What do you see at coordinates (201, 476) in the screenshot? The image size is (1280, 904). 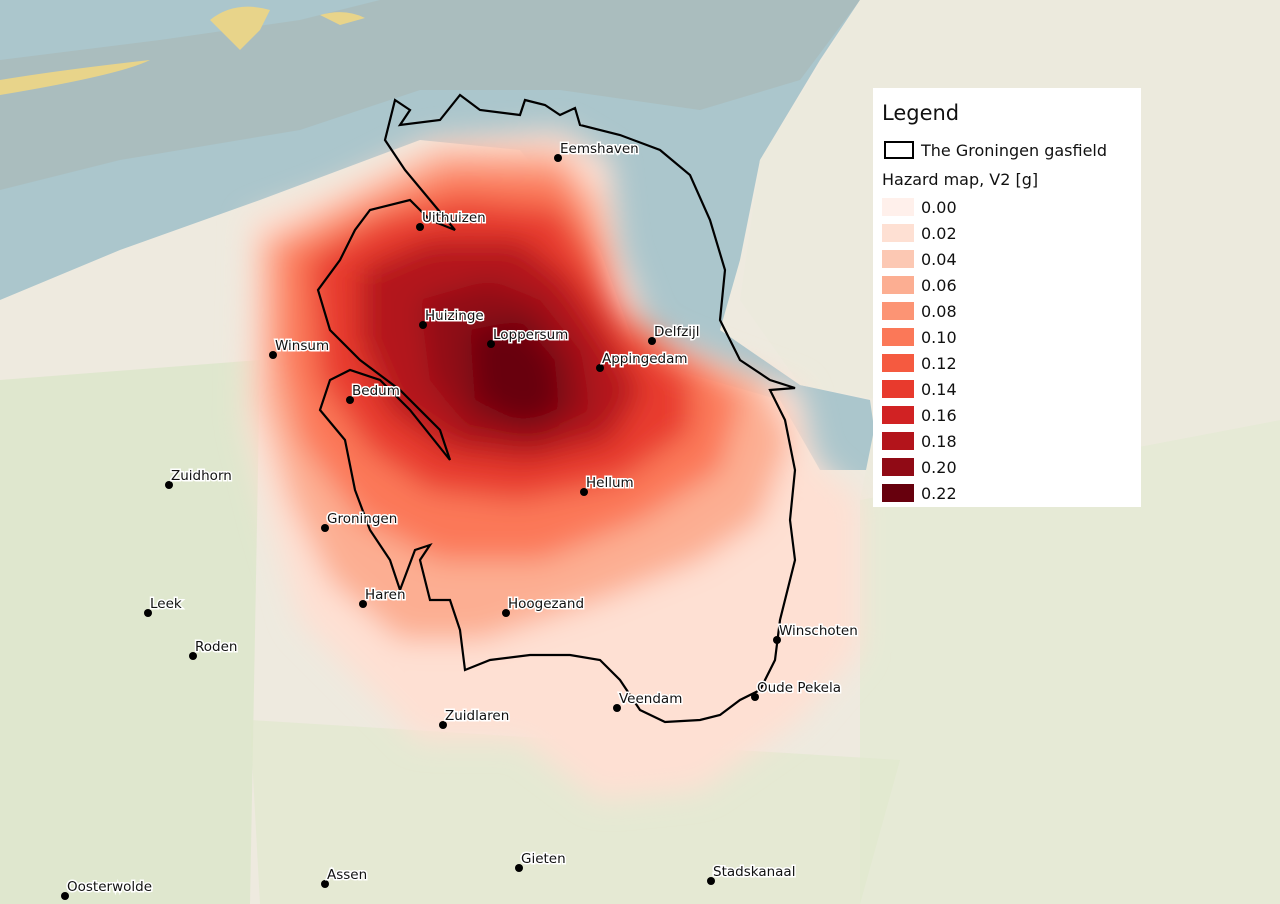 I see `place-label: Zuidhorn` at bounding box center [201, 476].